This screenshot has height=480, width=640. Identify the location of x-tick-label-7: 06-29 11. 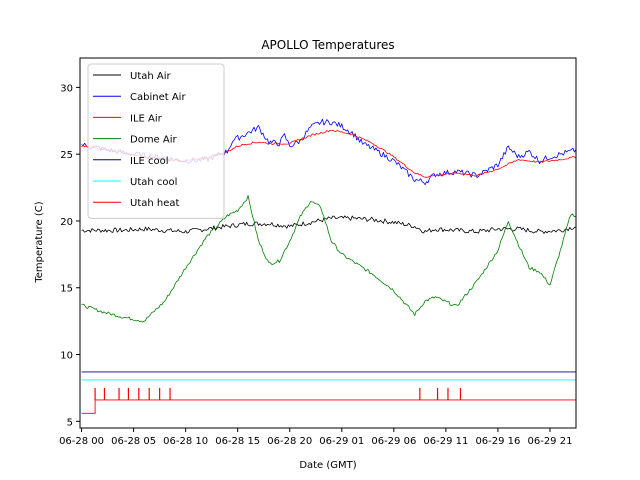
(445, 441).